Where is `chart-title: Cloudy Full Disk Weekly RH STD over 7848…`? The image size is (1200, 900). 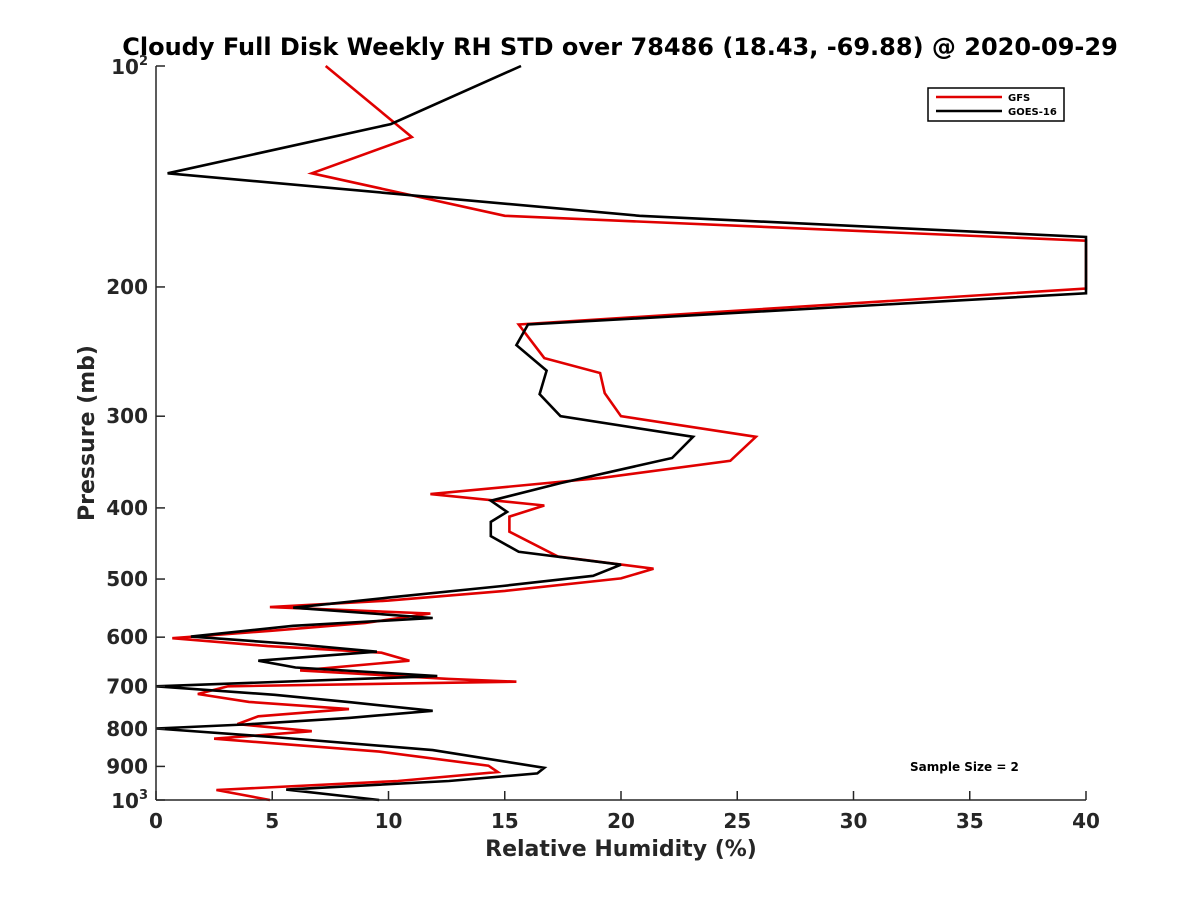
chart-title: Cloudy Full Disk Weekly RH STD over 7848… is located at coordinates (620, 47).